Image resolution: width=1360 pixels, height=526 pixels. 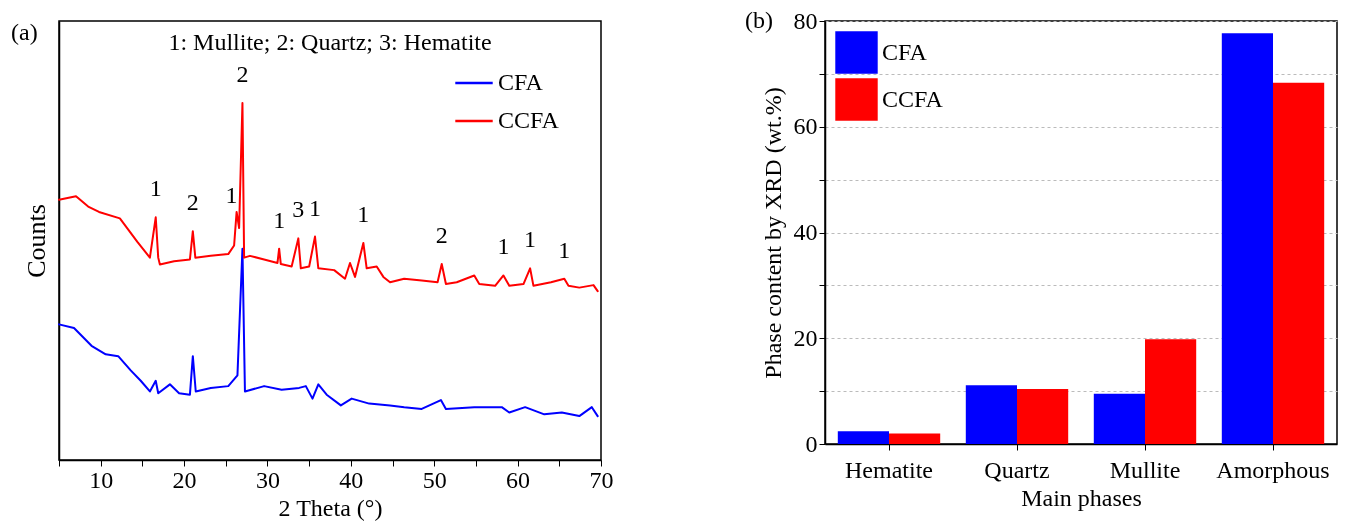 What do you see at coordinates (330, 507) in the screenshot?
I see `x-axis-title: 2 Theta (°)` at bounding box center [330, 507].